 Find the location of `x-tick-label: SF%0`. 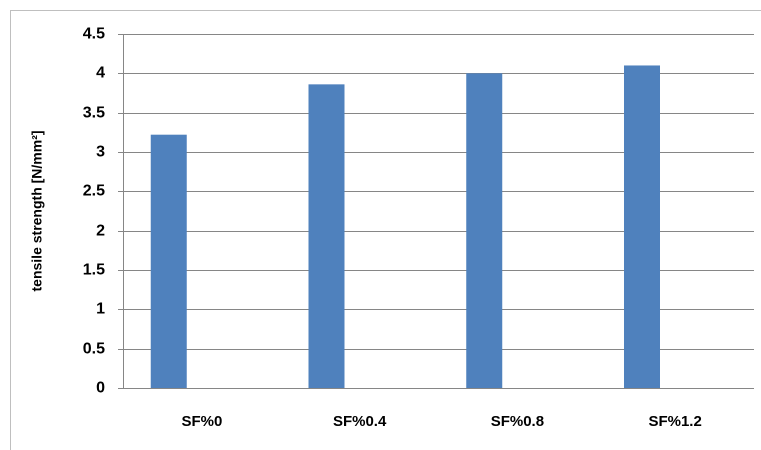

x-tick-label: SF%0 is located at coordinates (201, 421).